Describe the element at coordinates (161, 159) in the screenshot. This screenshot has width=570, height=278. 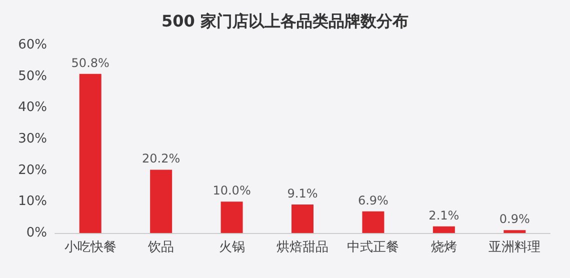
I see `data-label: 20.2%` at that location.